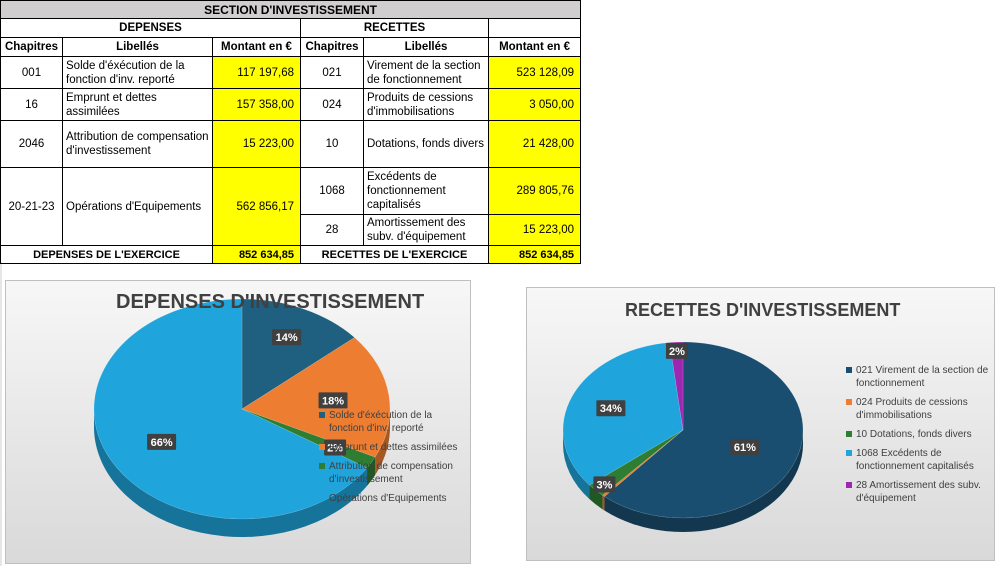 The height and width of the screenshot is (566, 1000). I want to click on sheet-margin, so click(1, 414).